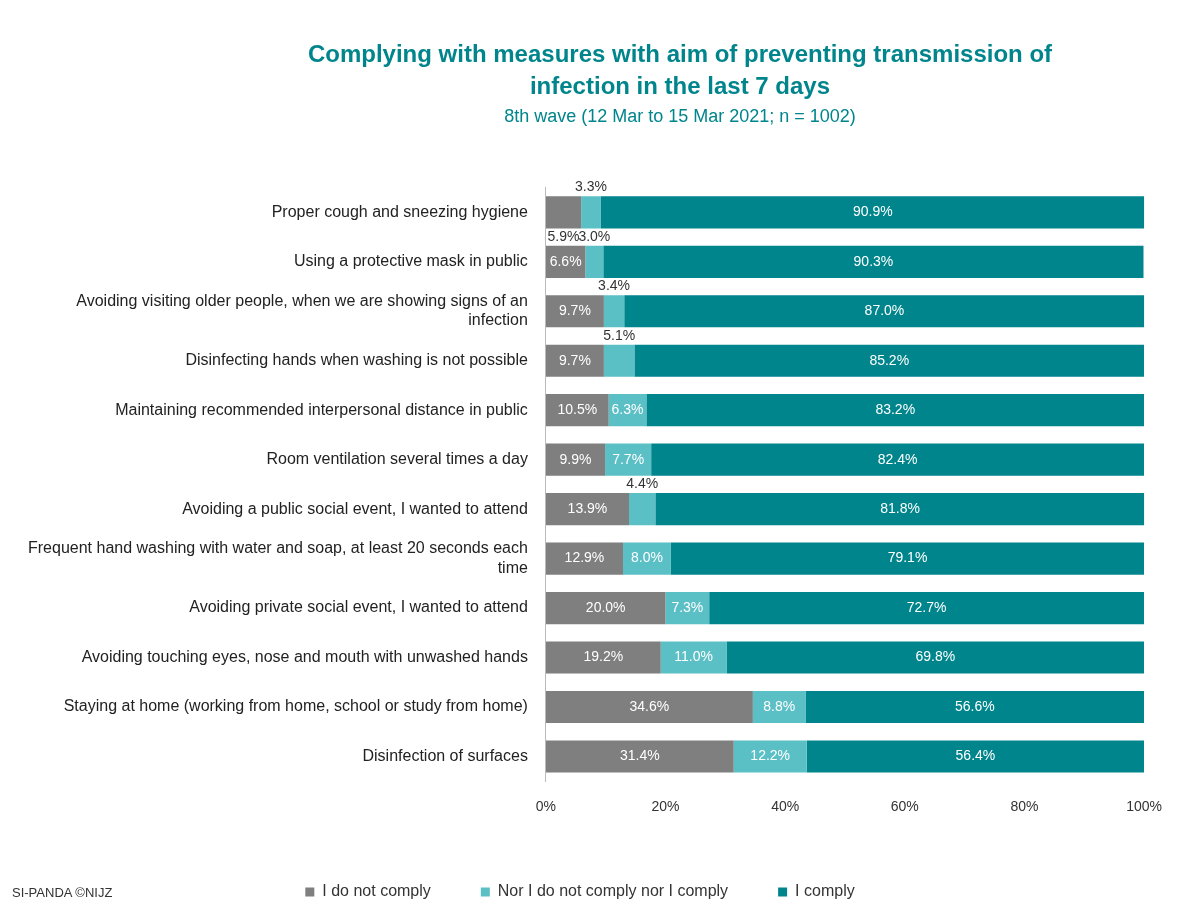 The image size is (1198, 915). What do you see at coordinates (304, 656) in the screenshot?
I see `y-tick-label: Avoiding touching eyes, nose and mouth with unwashed hands` at bounding box center [304, 656].